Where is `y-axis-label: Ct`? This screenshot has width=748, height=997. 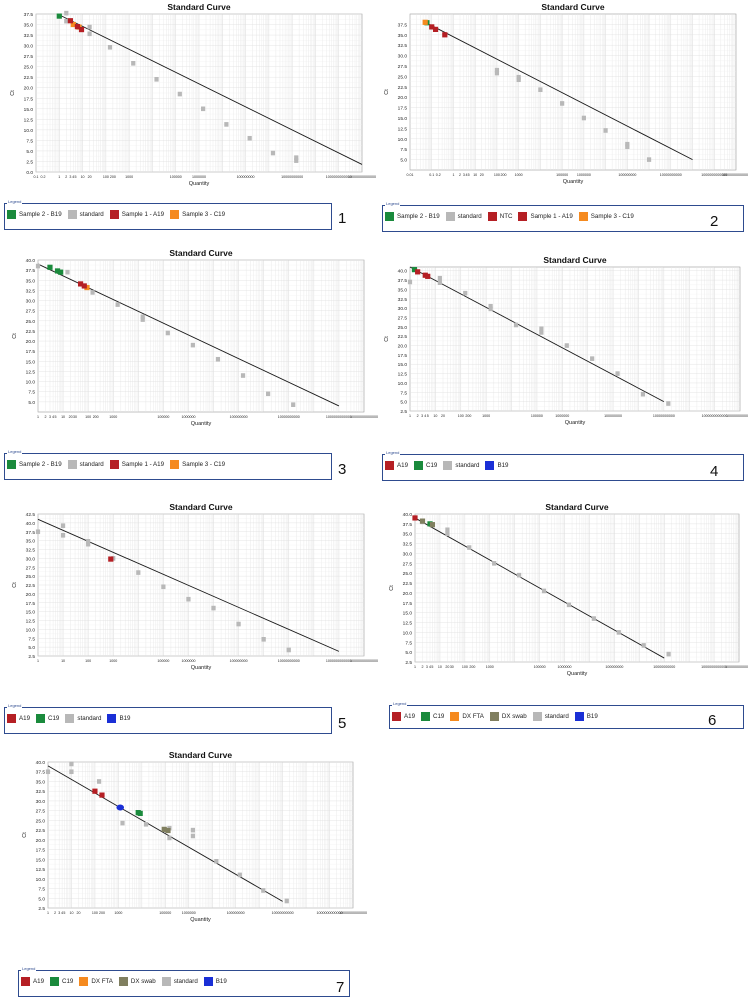
y-axis-label: Ct is located at coordinates (15, 585).